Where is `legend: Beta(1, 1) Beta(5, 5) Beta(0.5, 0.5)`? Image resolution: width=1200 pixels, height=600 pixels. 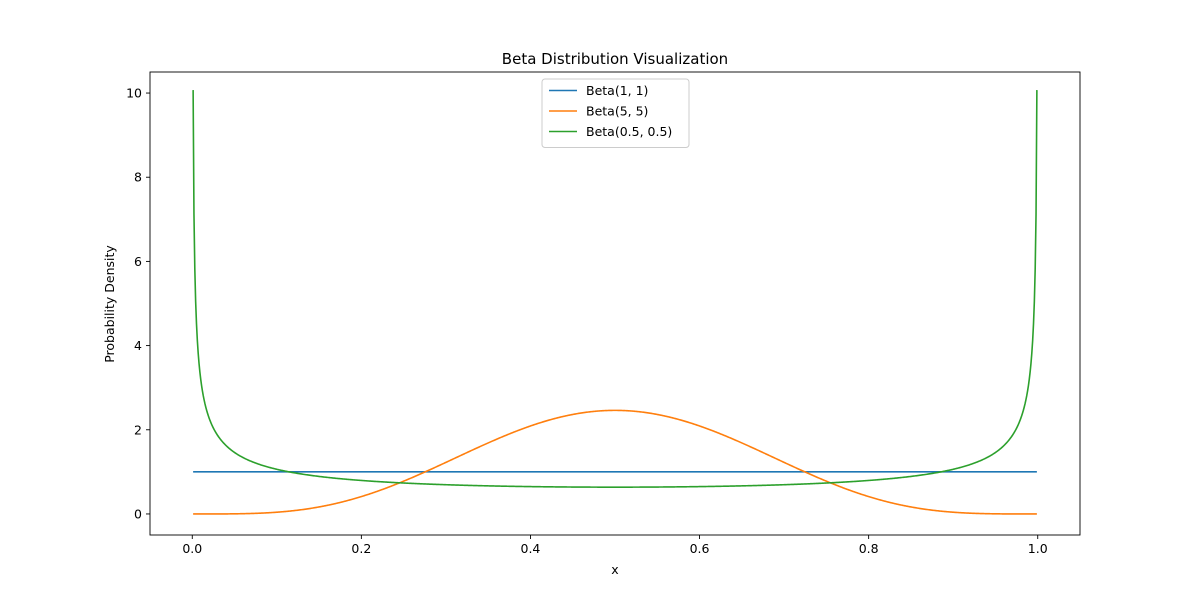 legend: Beta(1, 1) Beta(5, 5) Beta(0.5, 0.5) is located at coordinates (615, 113).